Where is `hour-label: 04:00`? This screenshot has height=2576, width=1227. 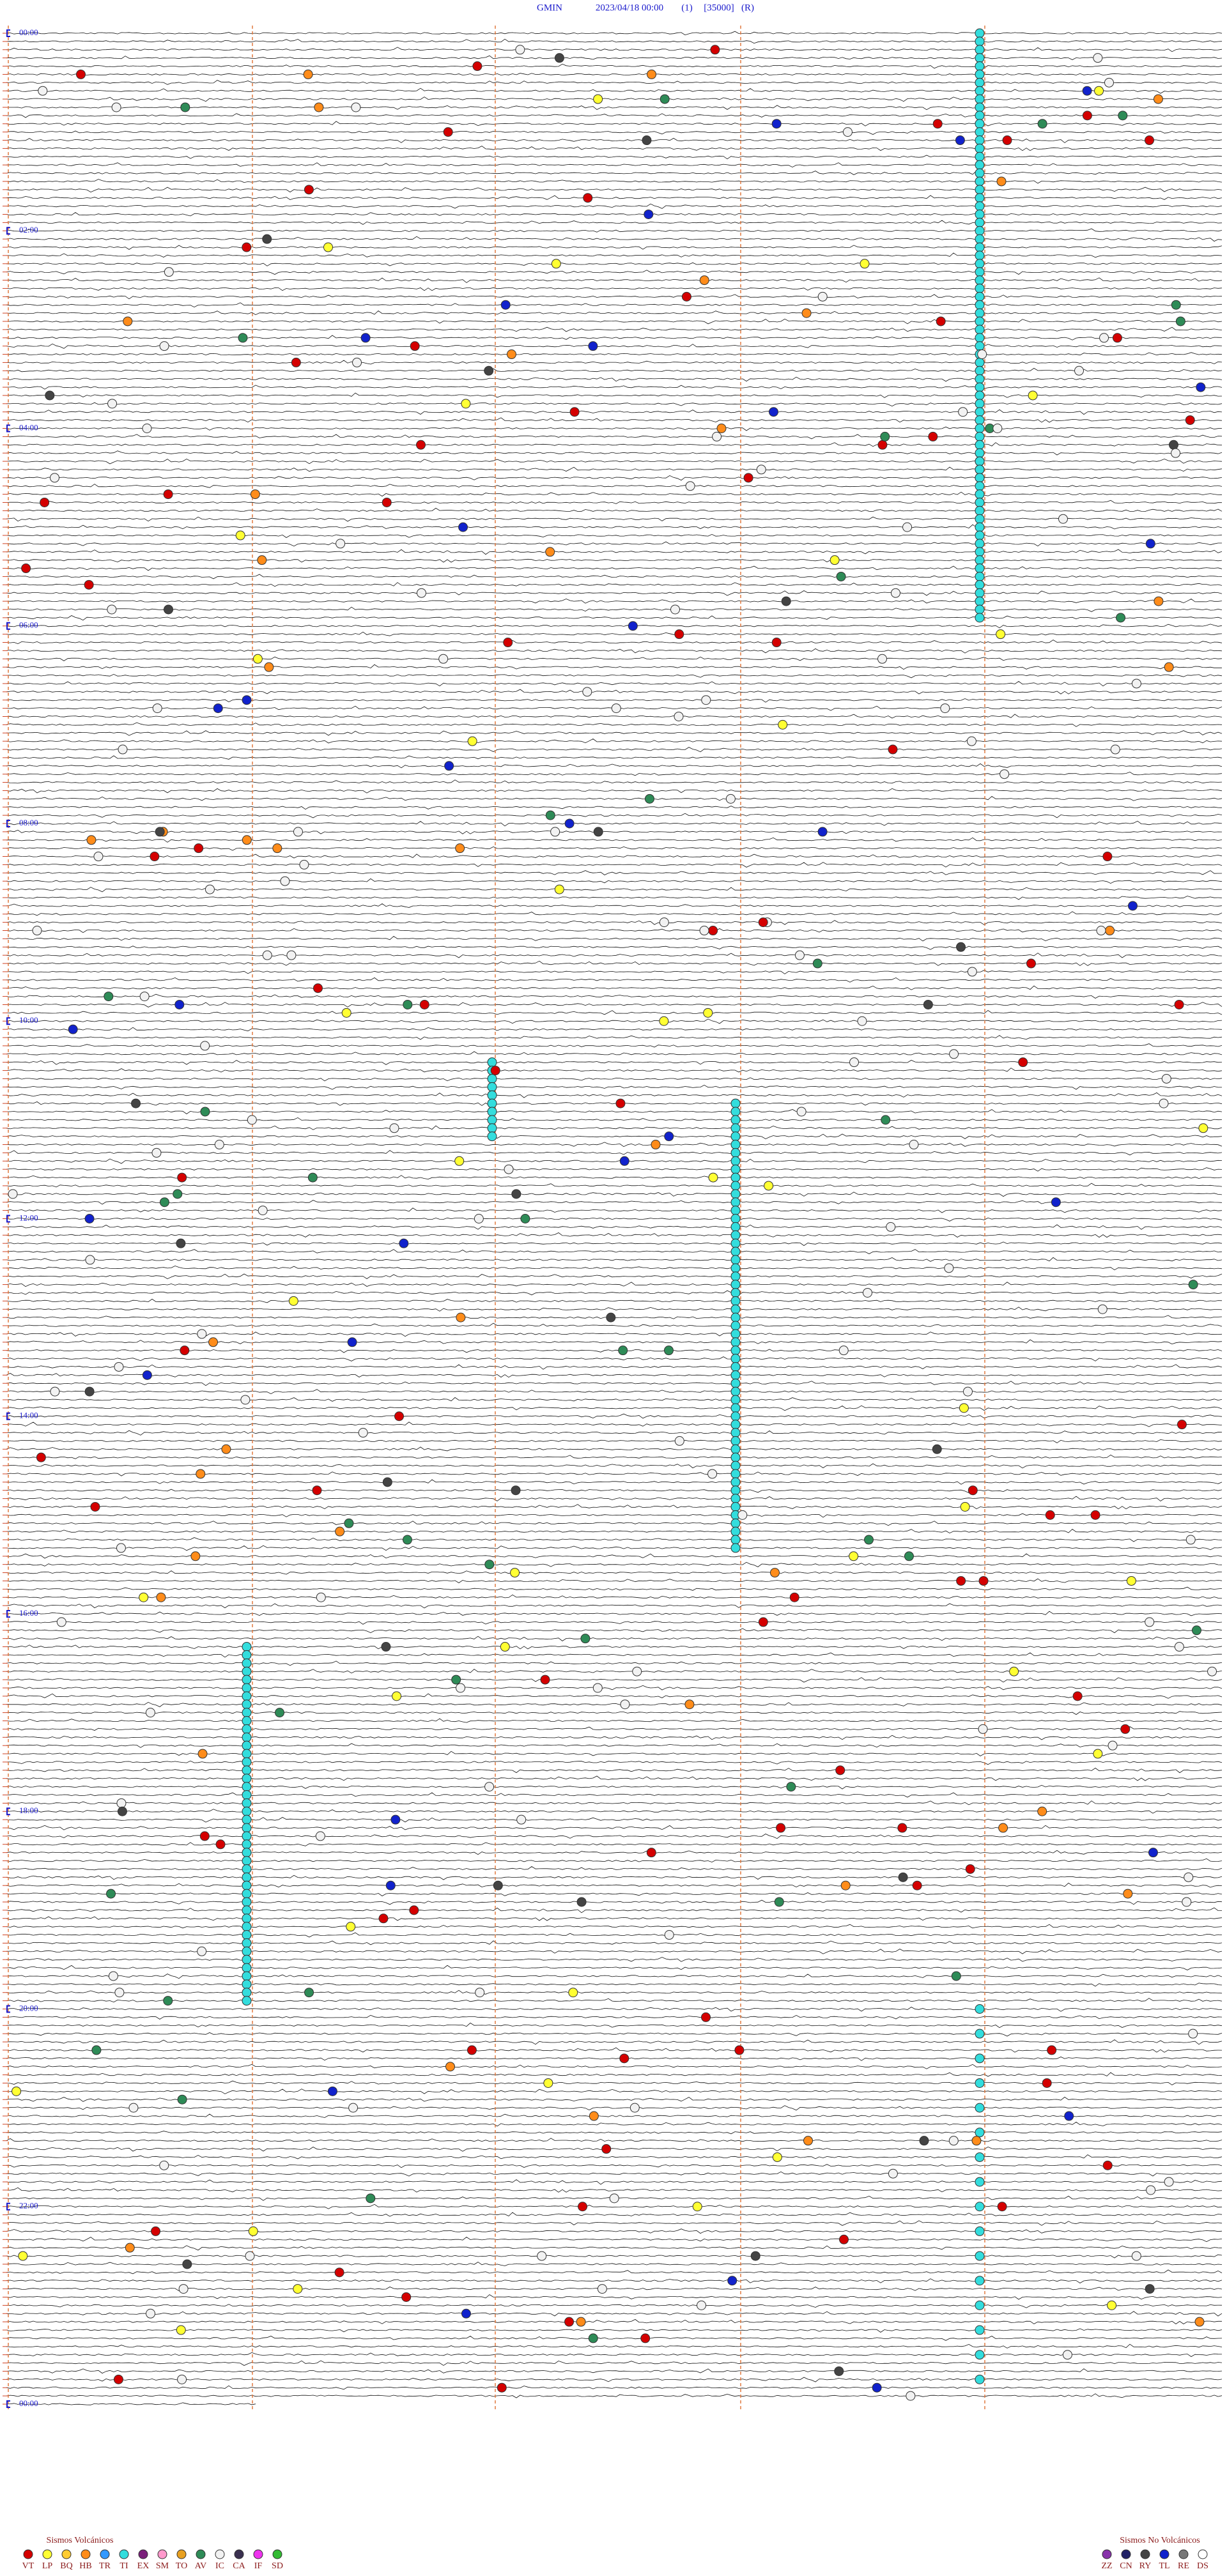
hour-label: 04:00 is located at coordinates (28, 427).